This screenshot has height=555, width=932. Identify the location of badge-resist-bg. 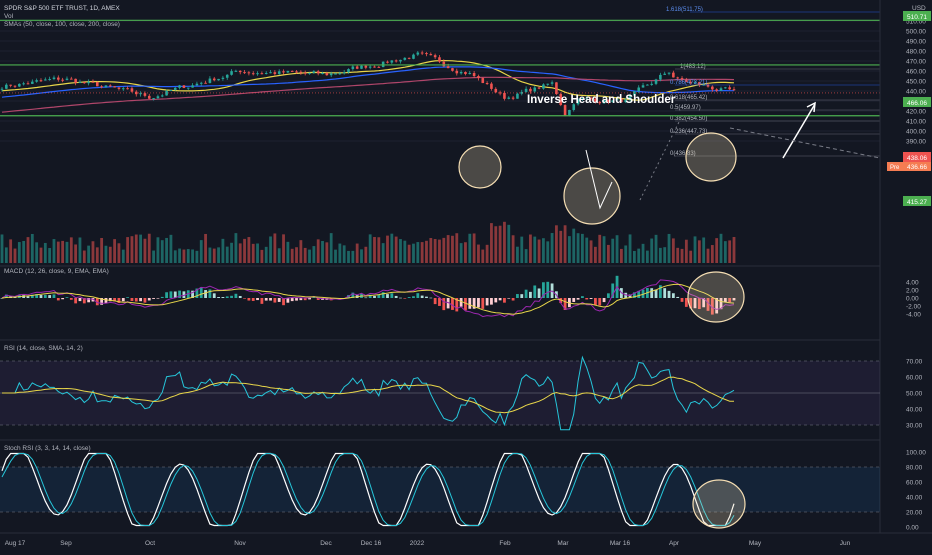
(917, 102).